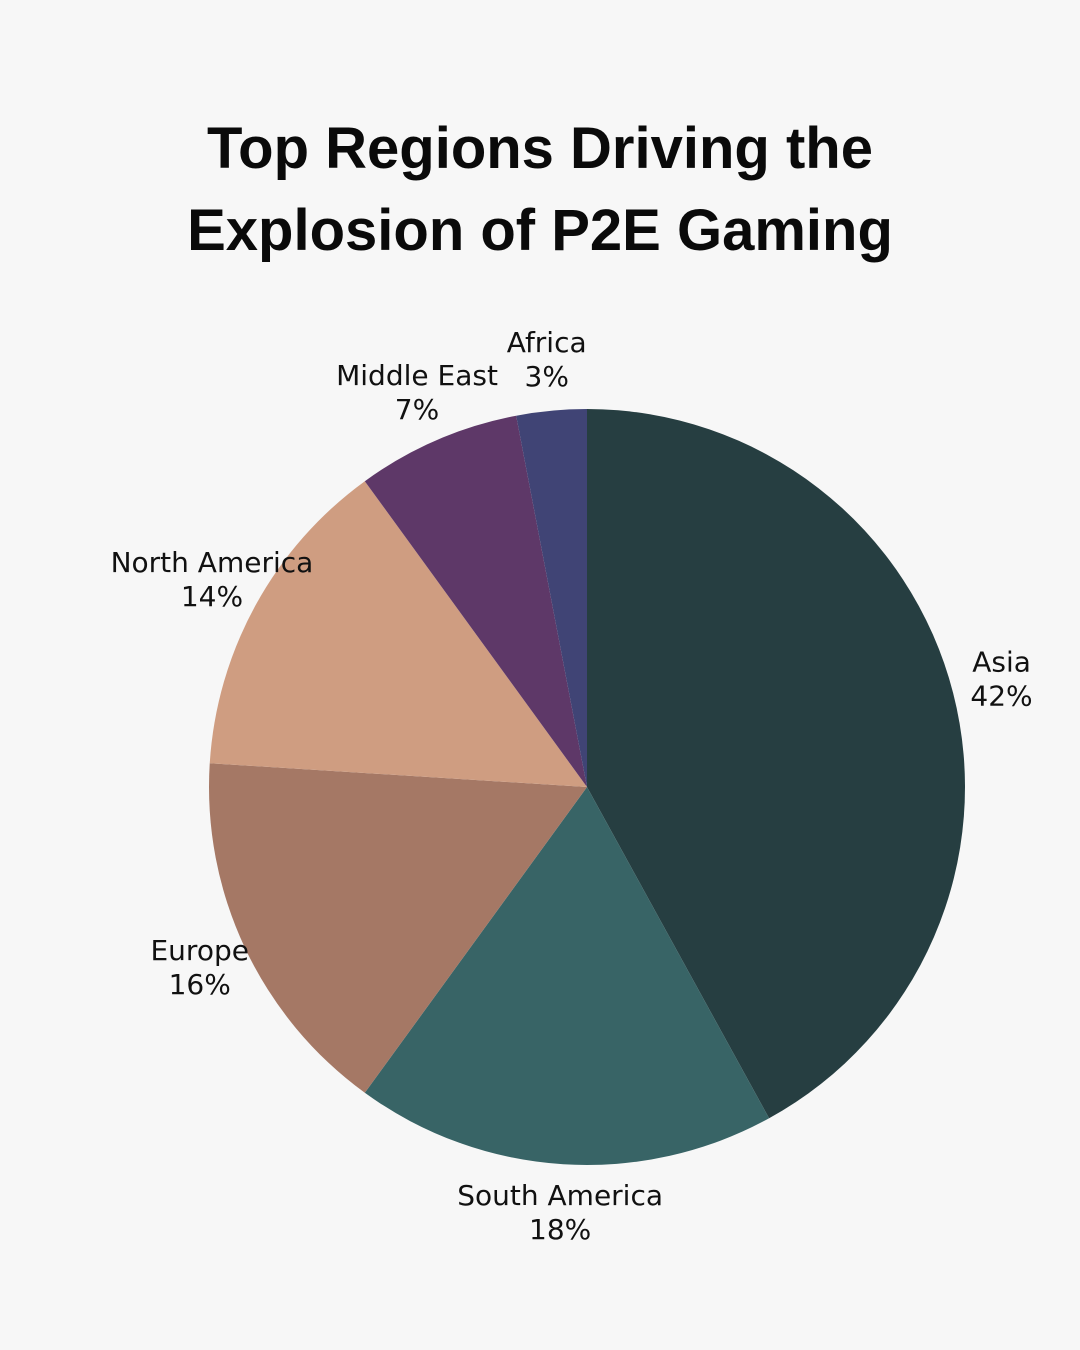 This screenshot has height=1350, width=1080. I want to click on slice-value-label: 7%, so click(417, 409).